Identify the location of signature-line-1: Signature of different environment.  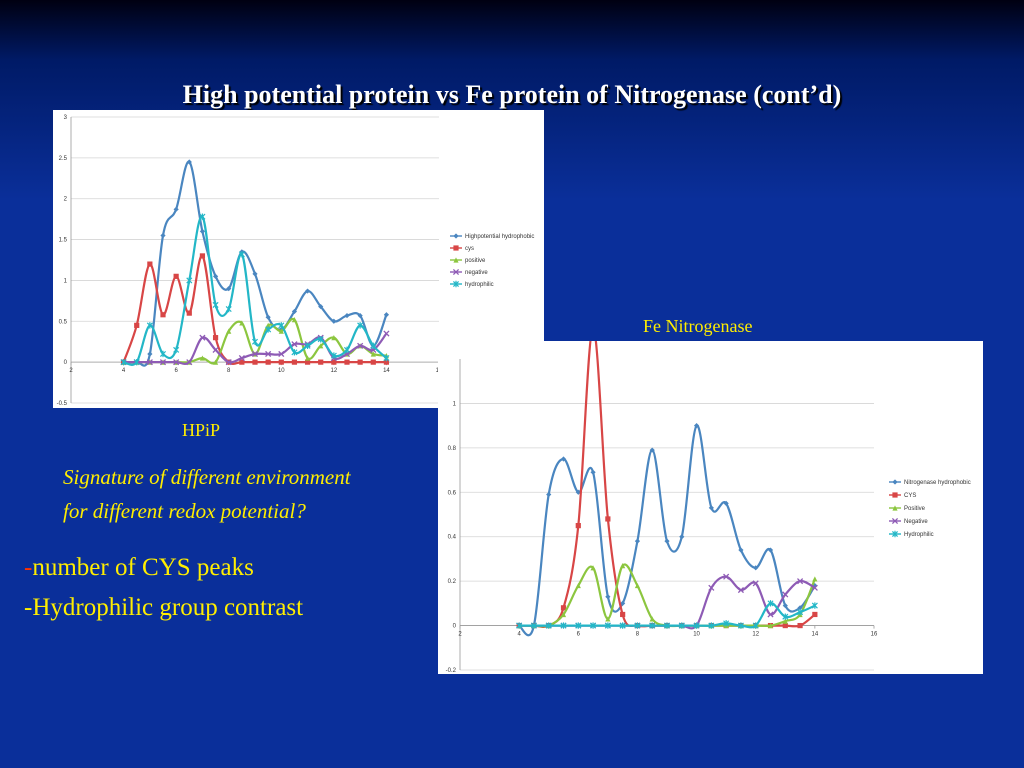
(207, 477).